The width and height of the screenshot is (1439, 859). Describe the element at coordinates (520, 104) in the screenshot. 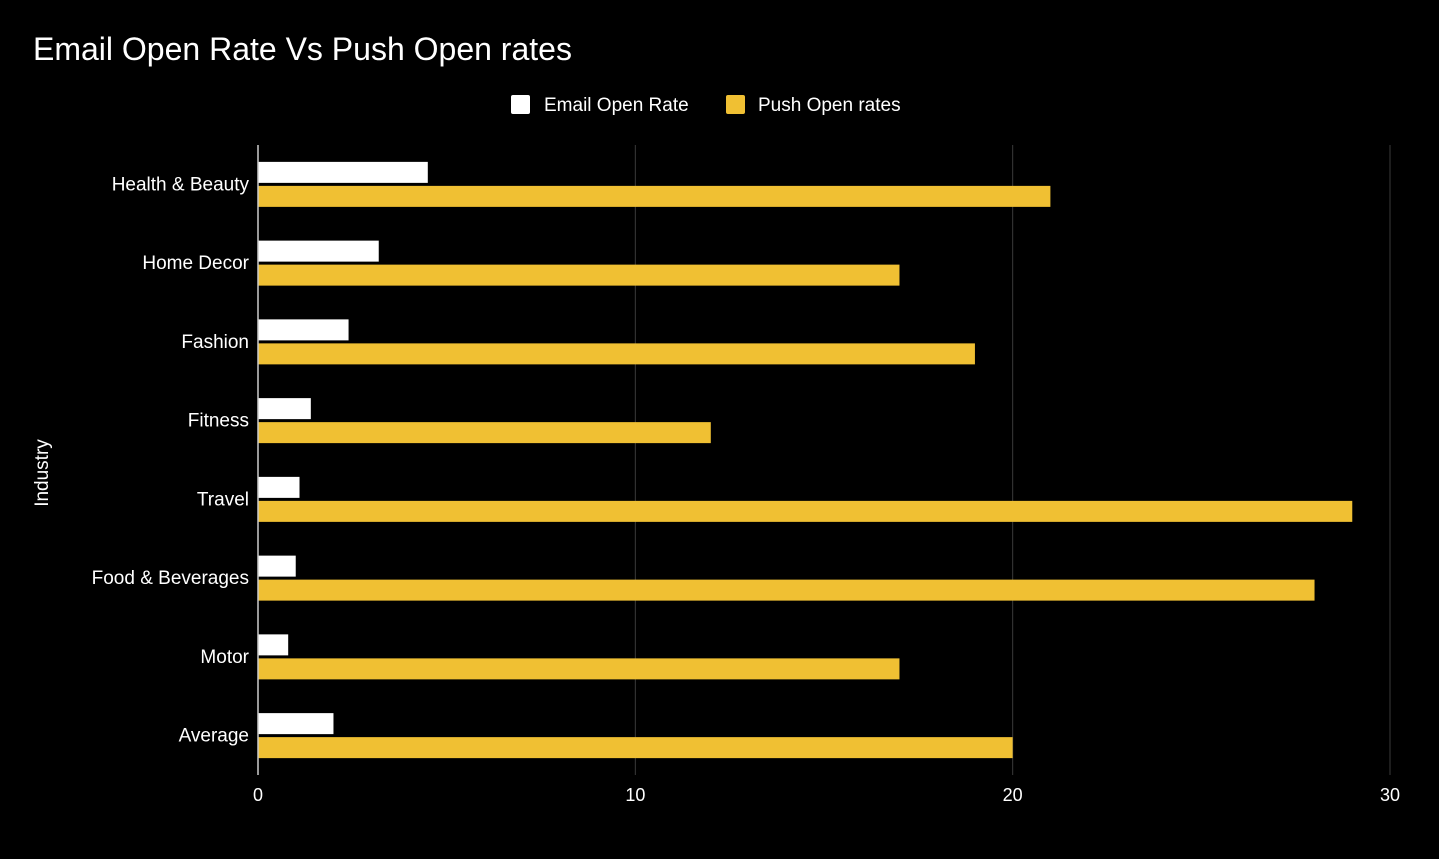

I see `legend-swatch-email` at that location.